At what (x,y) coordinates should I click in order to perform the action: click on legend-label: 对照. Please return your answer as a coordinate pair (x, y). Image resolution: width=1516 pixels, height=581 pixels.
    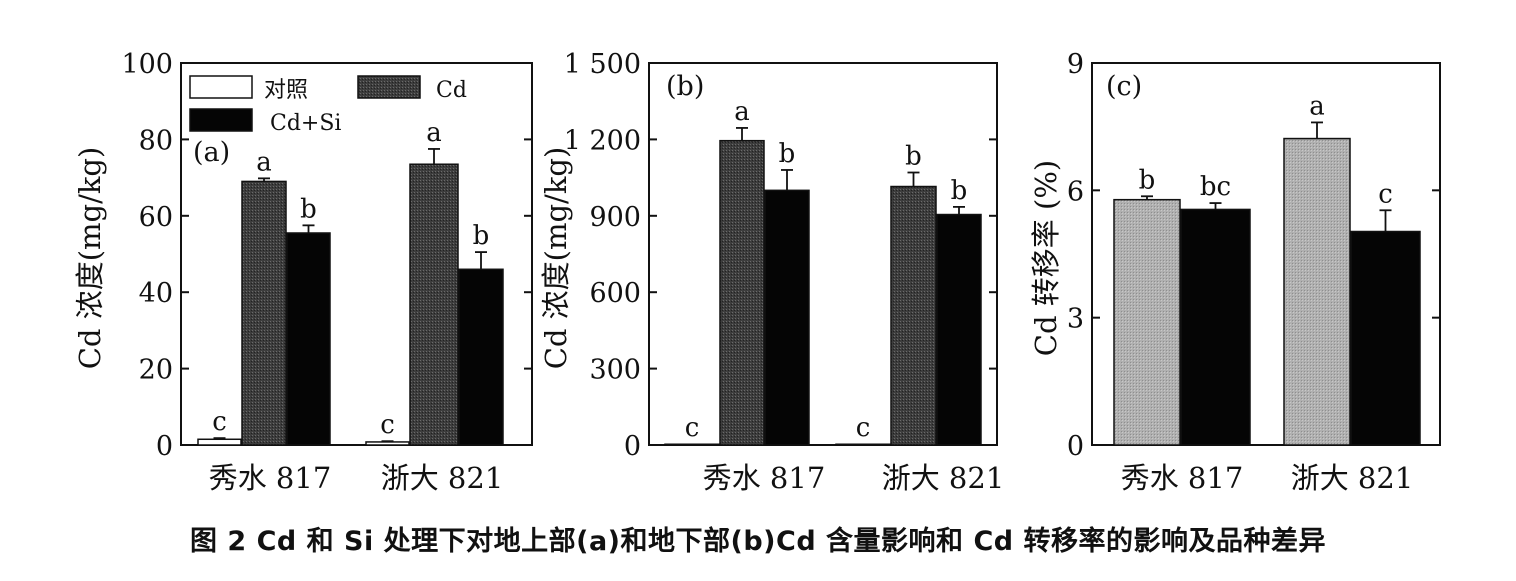
    Looking at the image, I should click on (286, 90).